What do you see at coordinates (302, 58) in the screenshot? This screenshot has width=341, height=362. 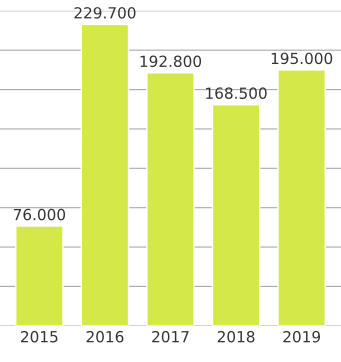 I see `data-label: 195.000` at bounding box center [302, 58].